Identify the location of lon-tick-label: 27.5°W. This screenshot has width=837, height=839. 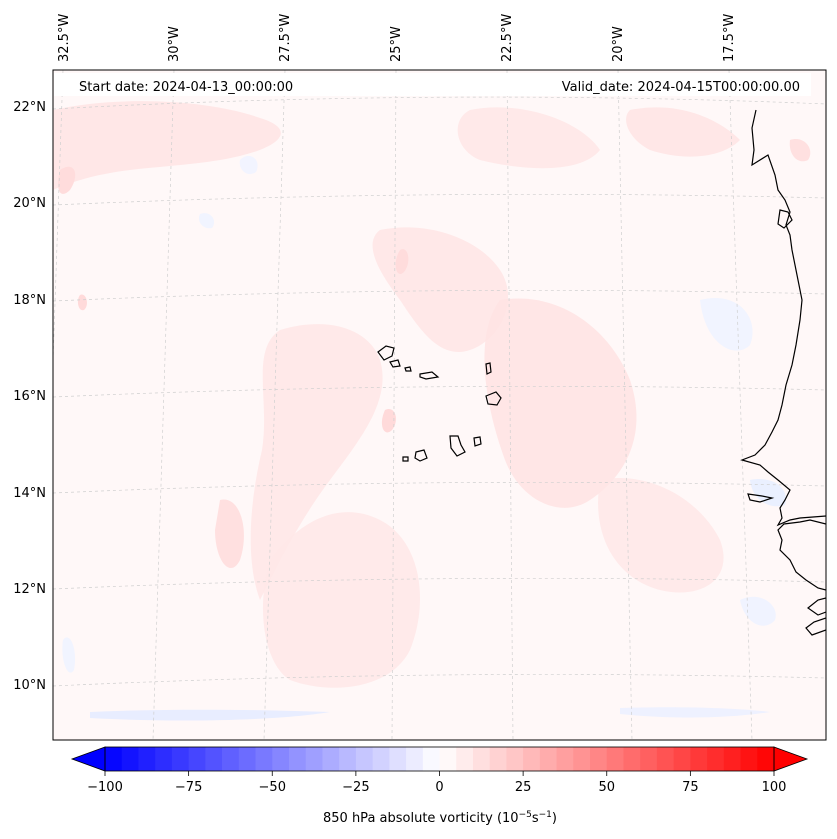
(285, 38).